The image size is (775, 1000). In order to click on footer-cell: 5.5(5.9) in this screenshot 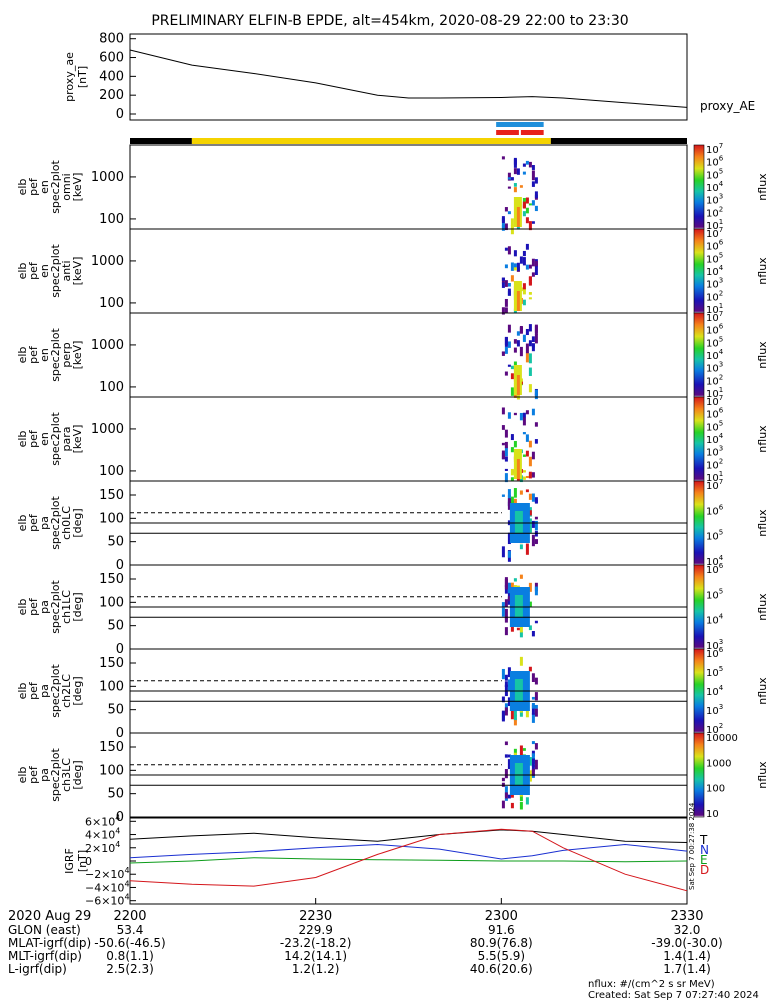, I will do `click(502, 956)`.